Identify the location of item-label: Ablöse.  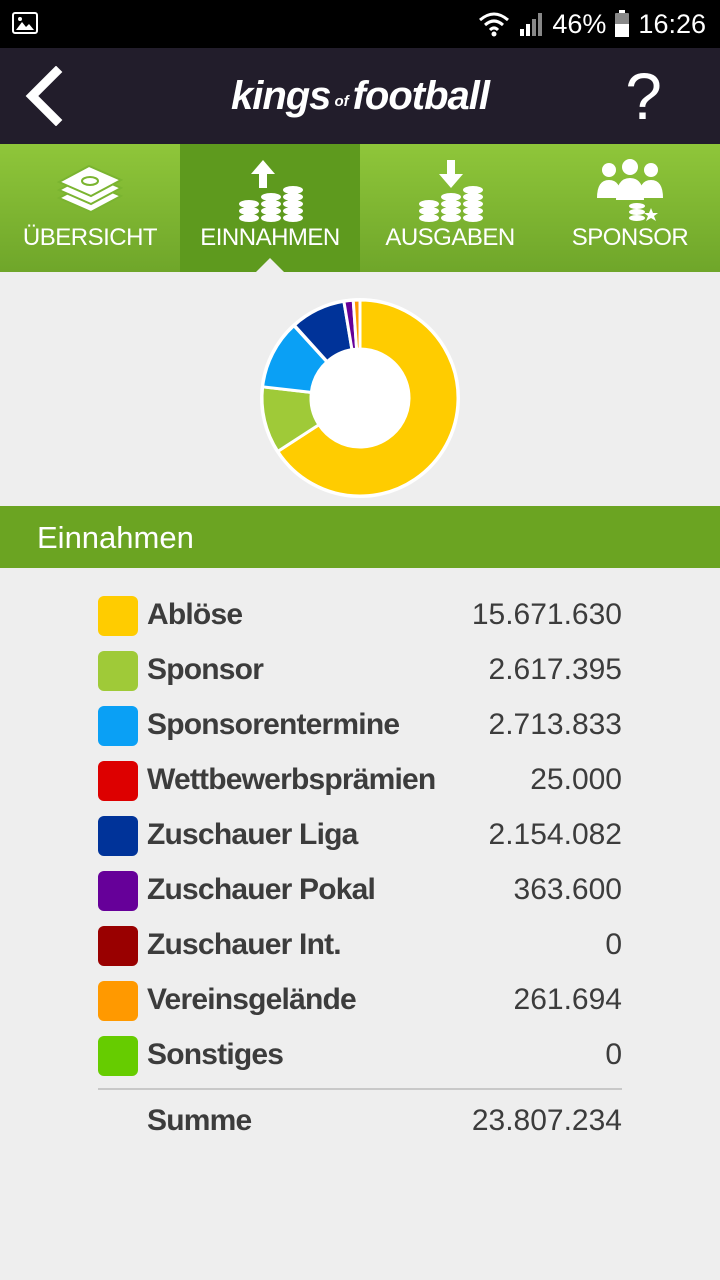
(195, 614).